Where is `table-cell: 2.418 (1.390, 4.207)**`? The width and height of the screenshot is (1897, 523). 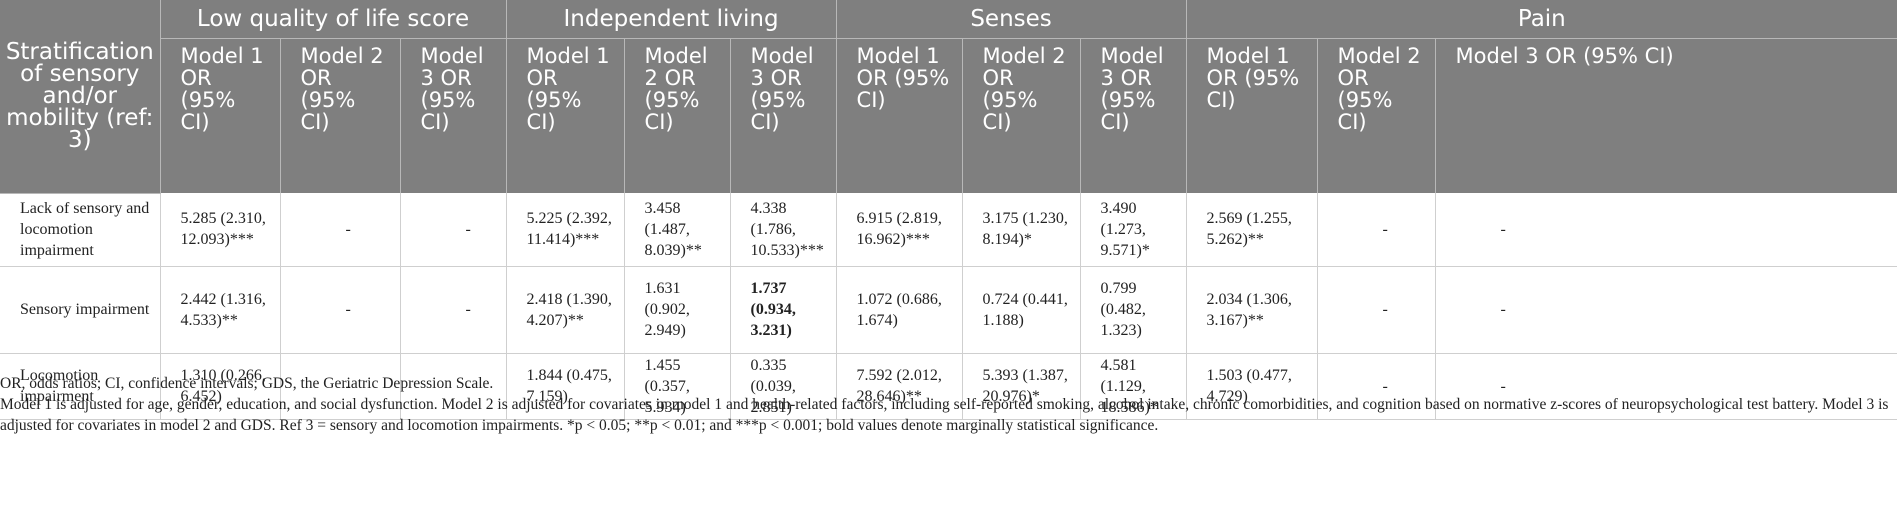
table-cell: 2.418 (1.390, 4.207)** is located at coordinates (565, 310).